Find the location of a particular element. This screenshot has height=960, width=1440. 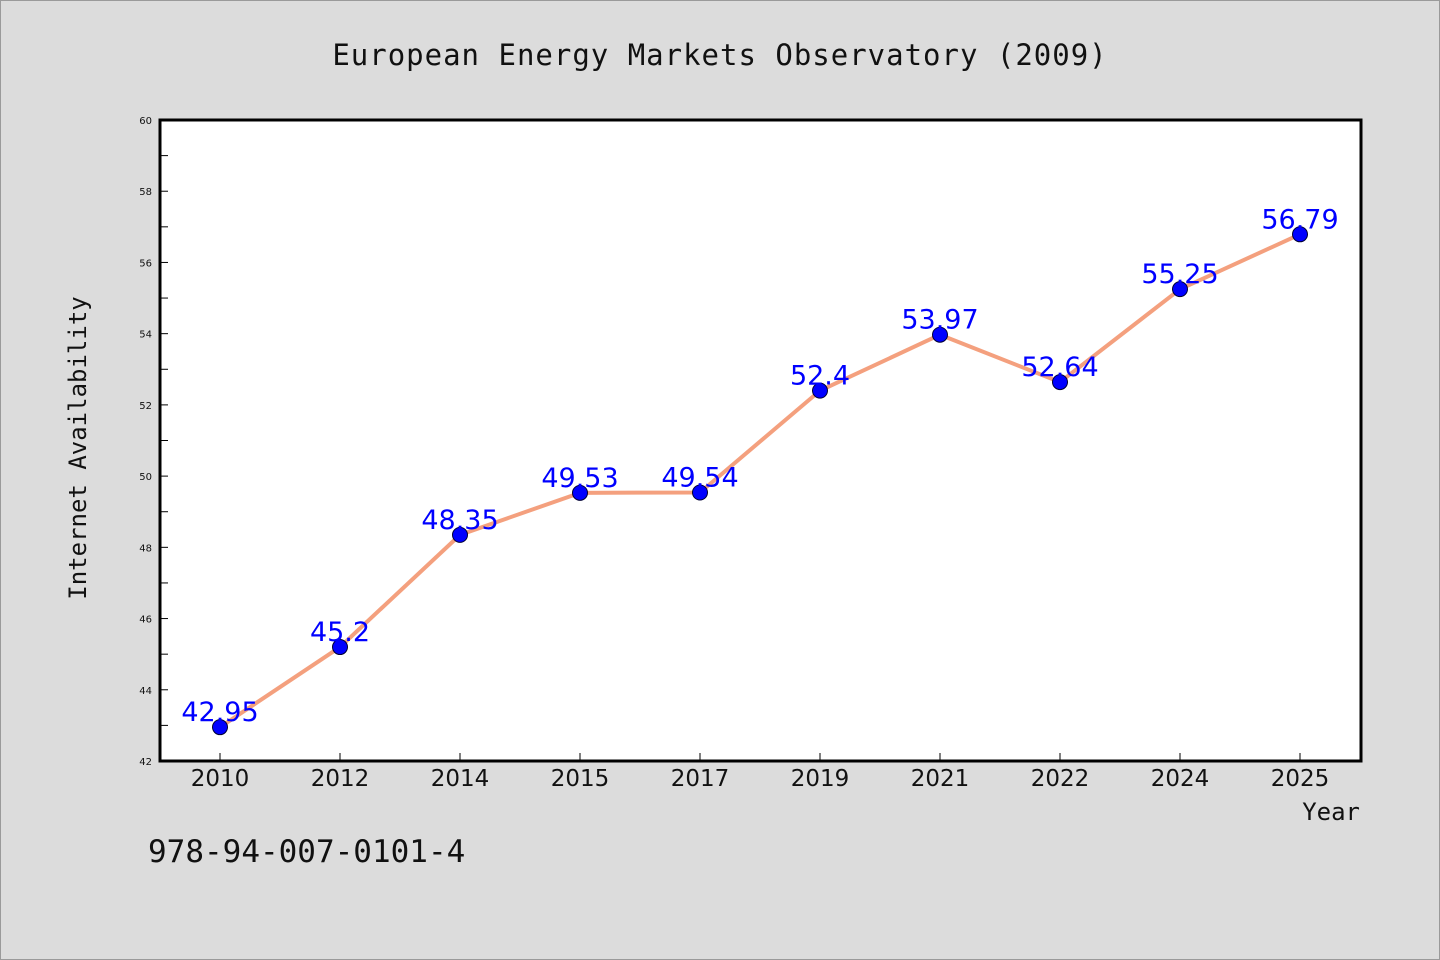

data-label: 49.54 is located at coordinates (699, 477).